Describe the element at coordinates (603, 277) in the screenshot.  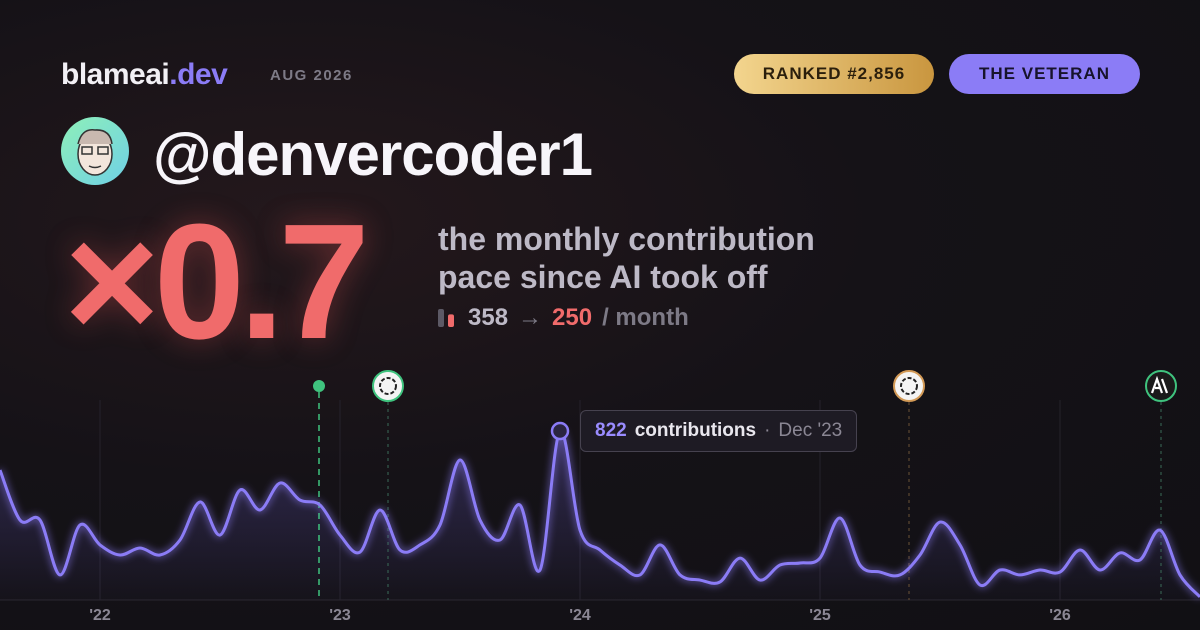
I see `caption-line: pace since AI took off` at that location.